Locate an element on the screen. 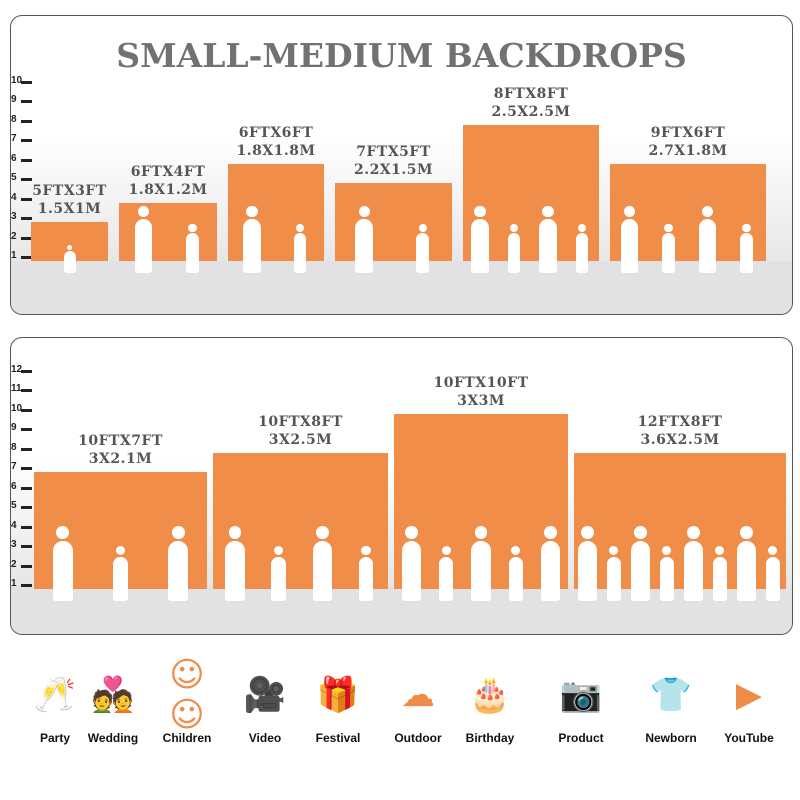 The height and width of the screenshot is (800, 800). use-label: Newborn is located at coordinates (671, 738).